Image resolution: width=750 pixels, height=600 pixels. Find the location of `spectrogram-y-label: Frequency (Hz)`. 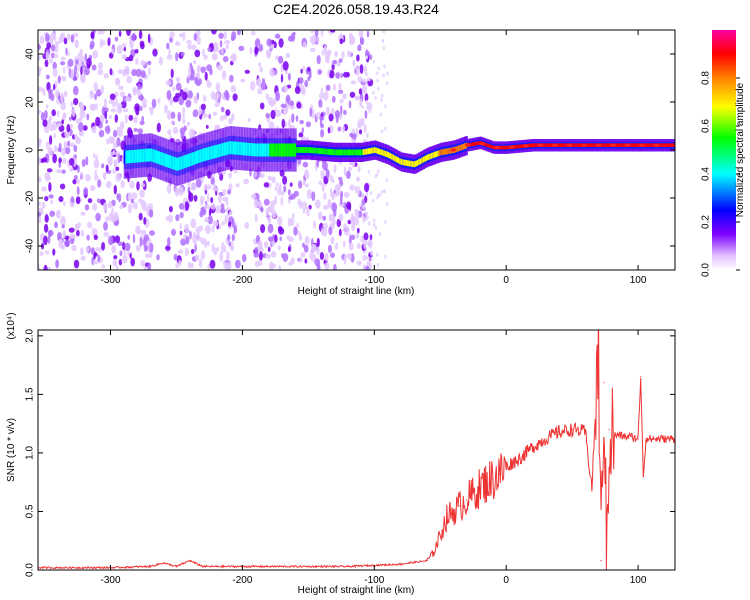

spectrogram-y-label: Frequency (Hz) is located at coordinates (11, 150).